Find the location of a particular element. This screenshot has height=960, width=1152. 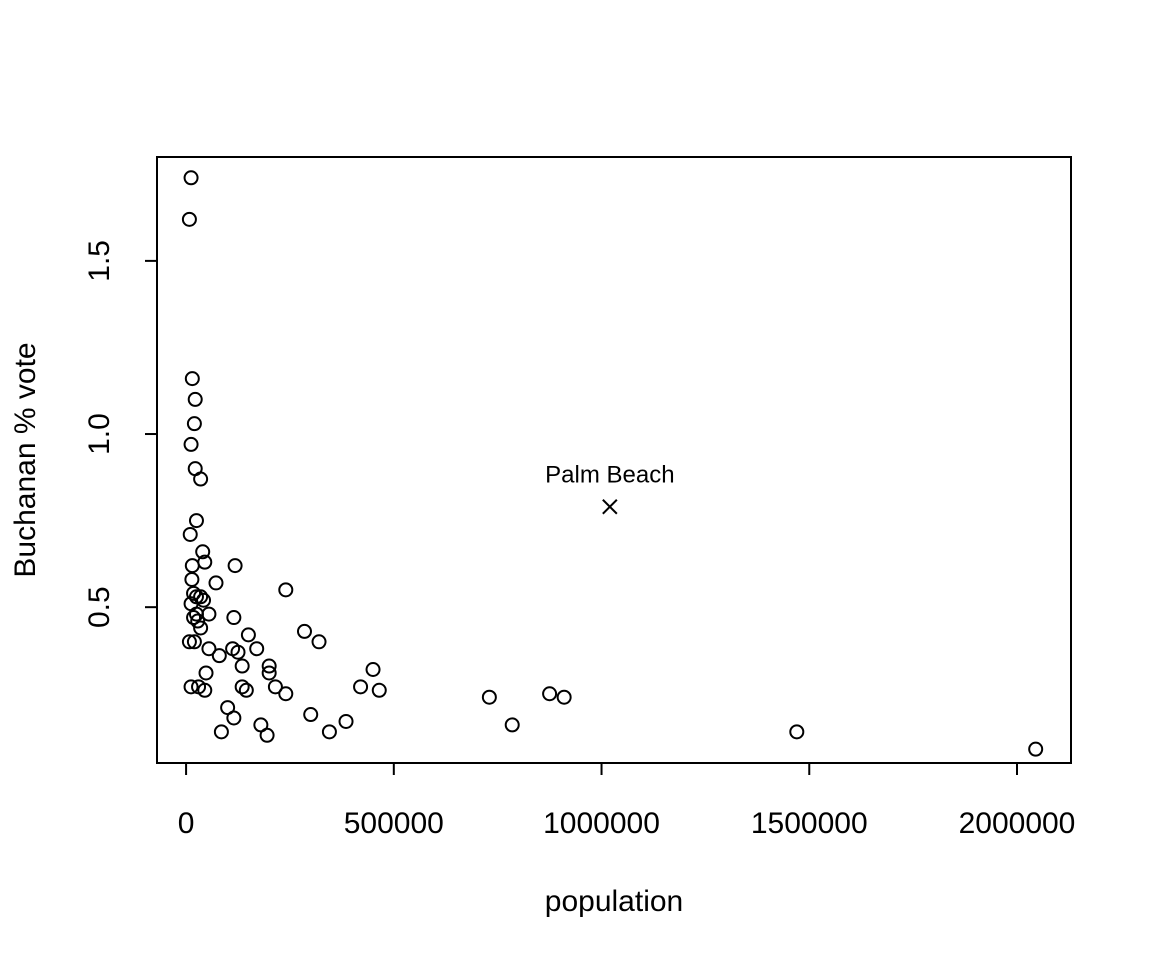

x-tick-label: 1500000 is located at coordinates (809, 823).